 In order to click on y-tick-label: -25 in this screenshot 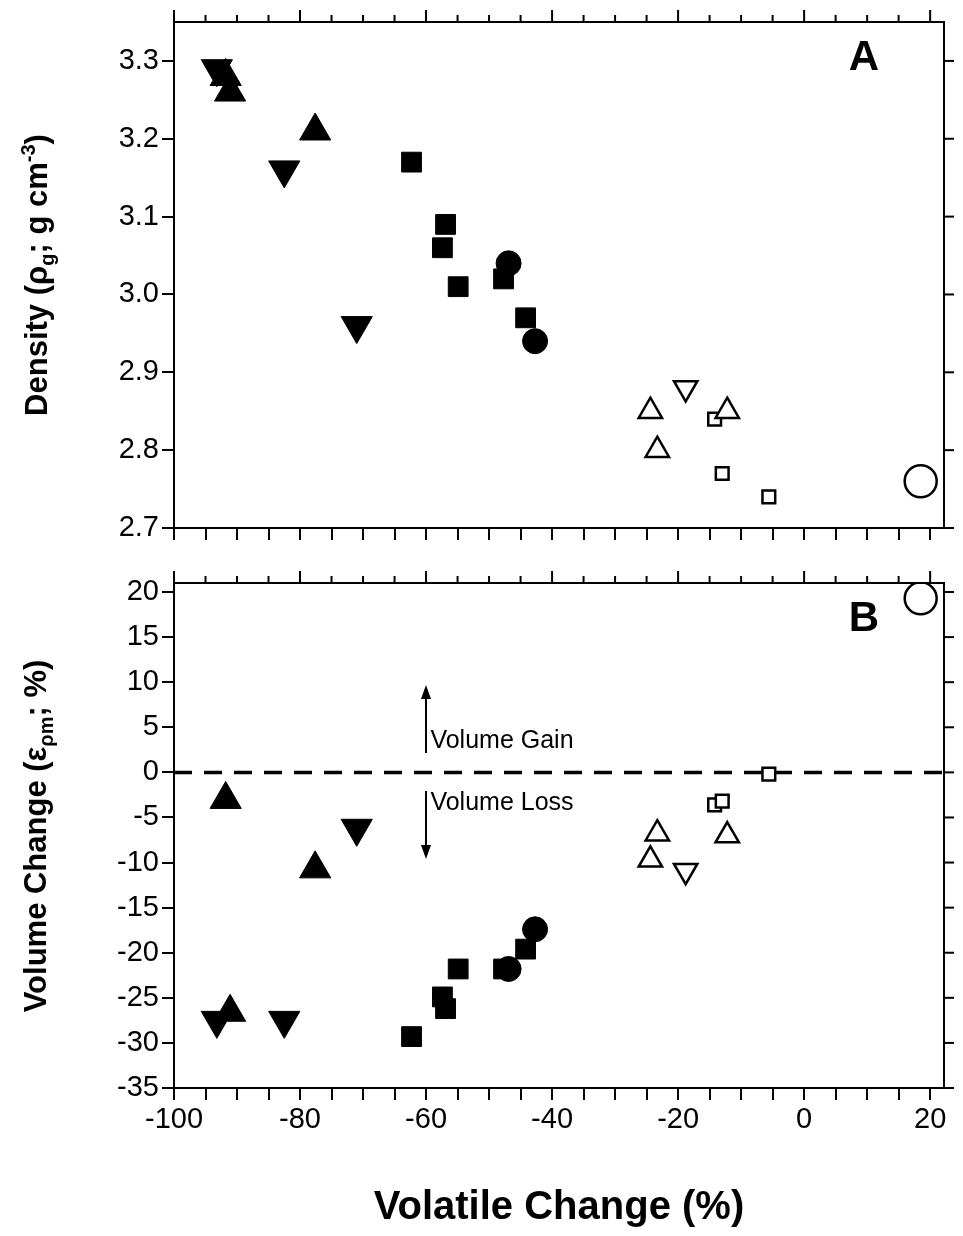, I will do `click(138, 995)`.